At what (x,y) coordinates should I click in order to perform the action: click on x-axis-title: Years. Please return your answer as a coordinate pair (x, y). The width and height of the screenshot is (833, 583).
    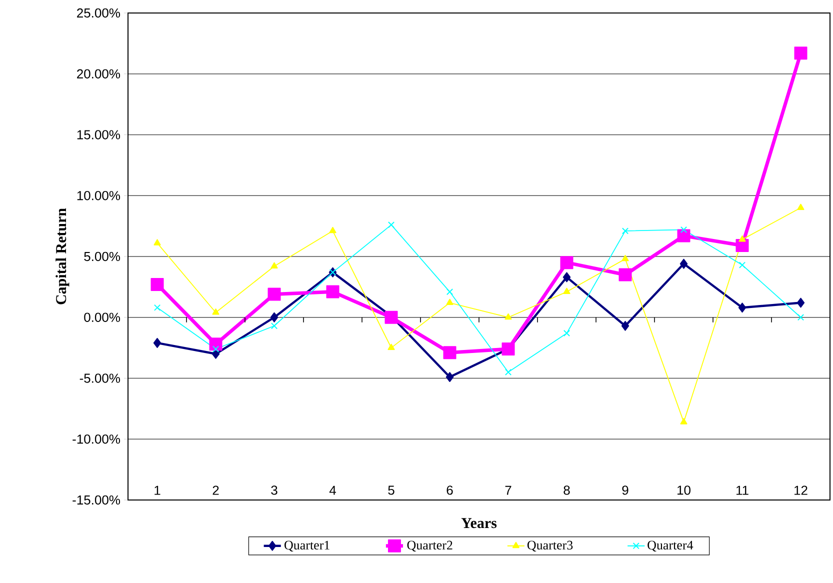
    Looking at the image, I should click on (479, 523).